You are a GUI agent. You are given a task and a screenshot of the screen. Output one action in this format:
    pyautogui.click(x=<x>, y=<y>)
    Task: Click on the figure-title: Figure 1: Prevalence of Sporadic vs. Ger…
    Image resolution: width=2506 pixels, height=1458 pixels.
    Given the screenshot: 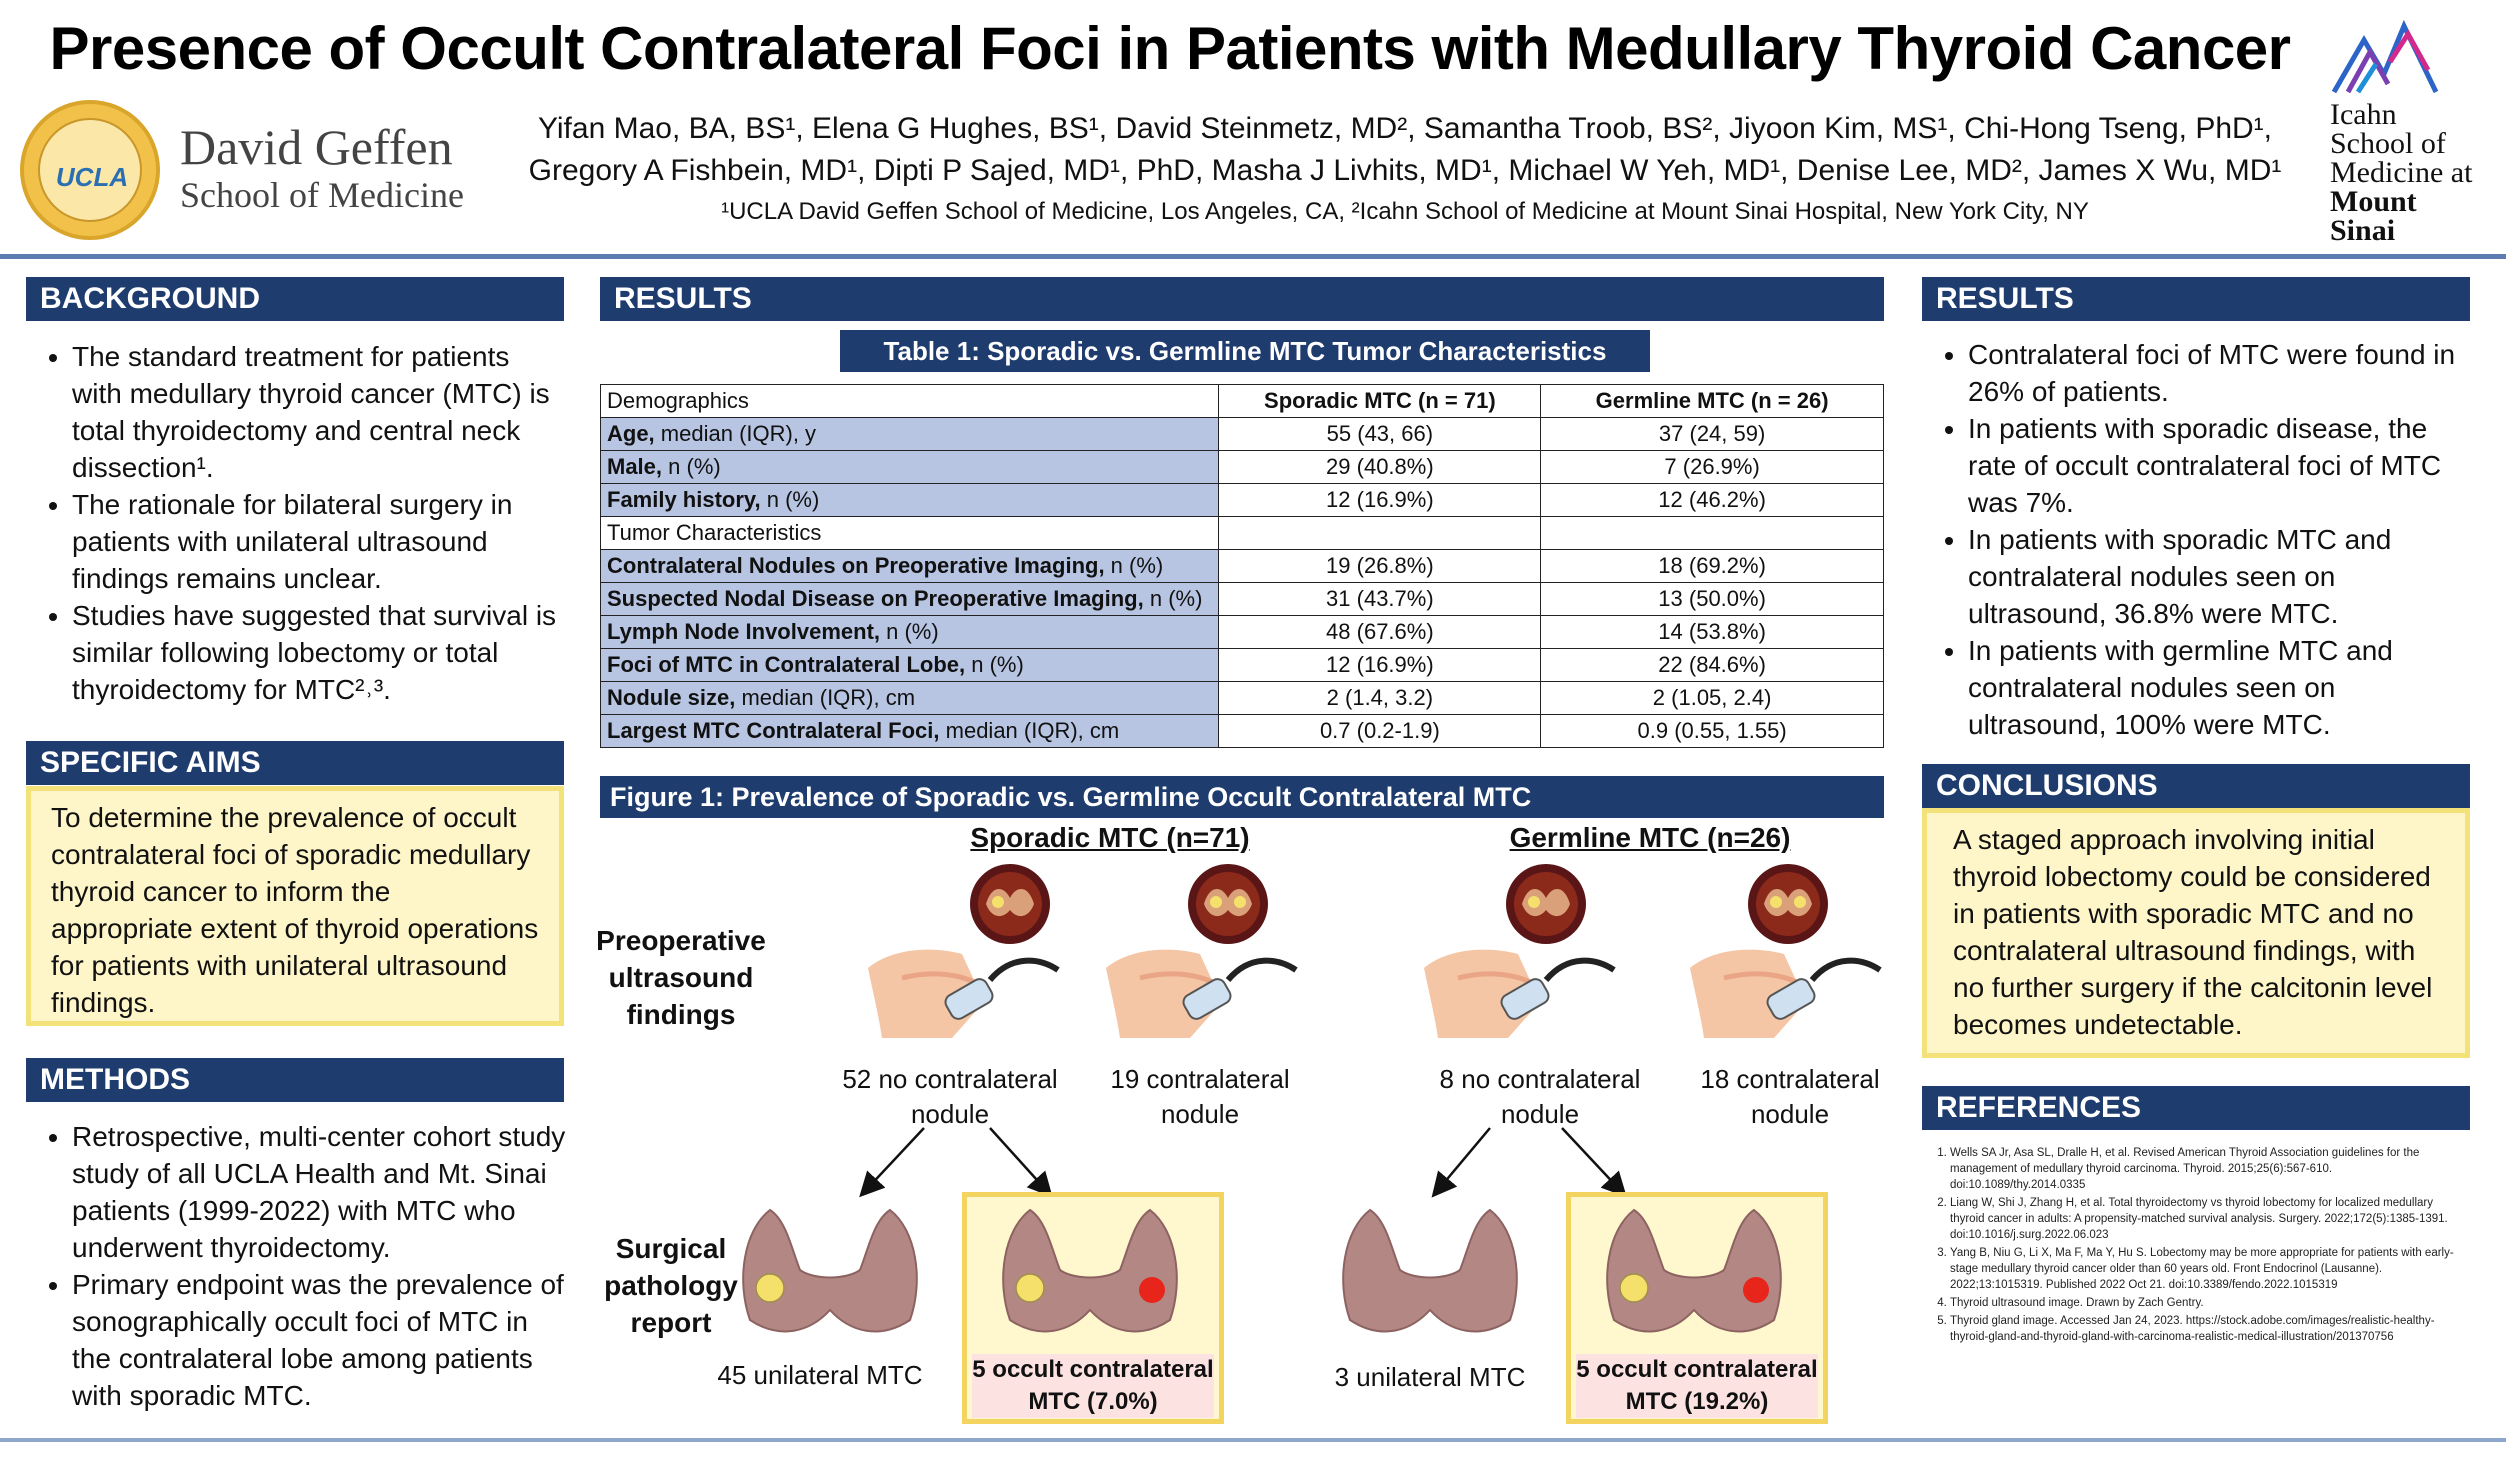 What is the action you would take?
    pyautogui.click(x=1242, y=797)
    